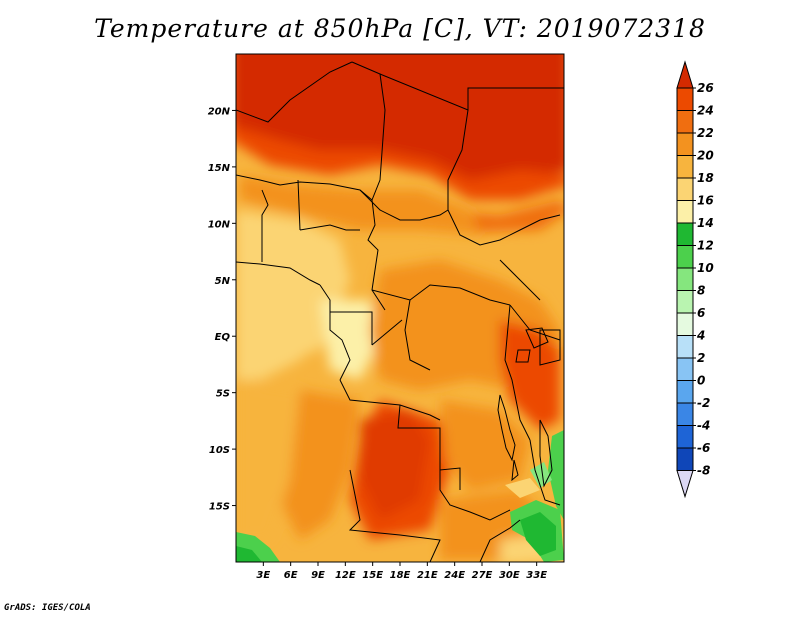 This screenshot has height=618, width=800. I want to click on lon-tick-label: 18E, so click(400, 575).